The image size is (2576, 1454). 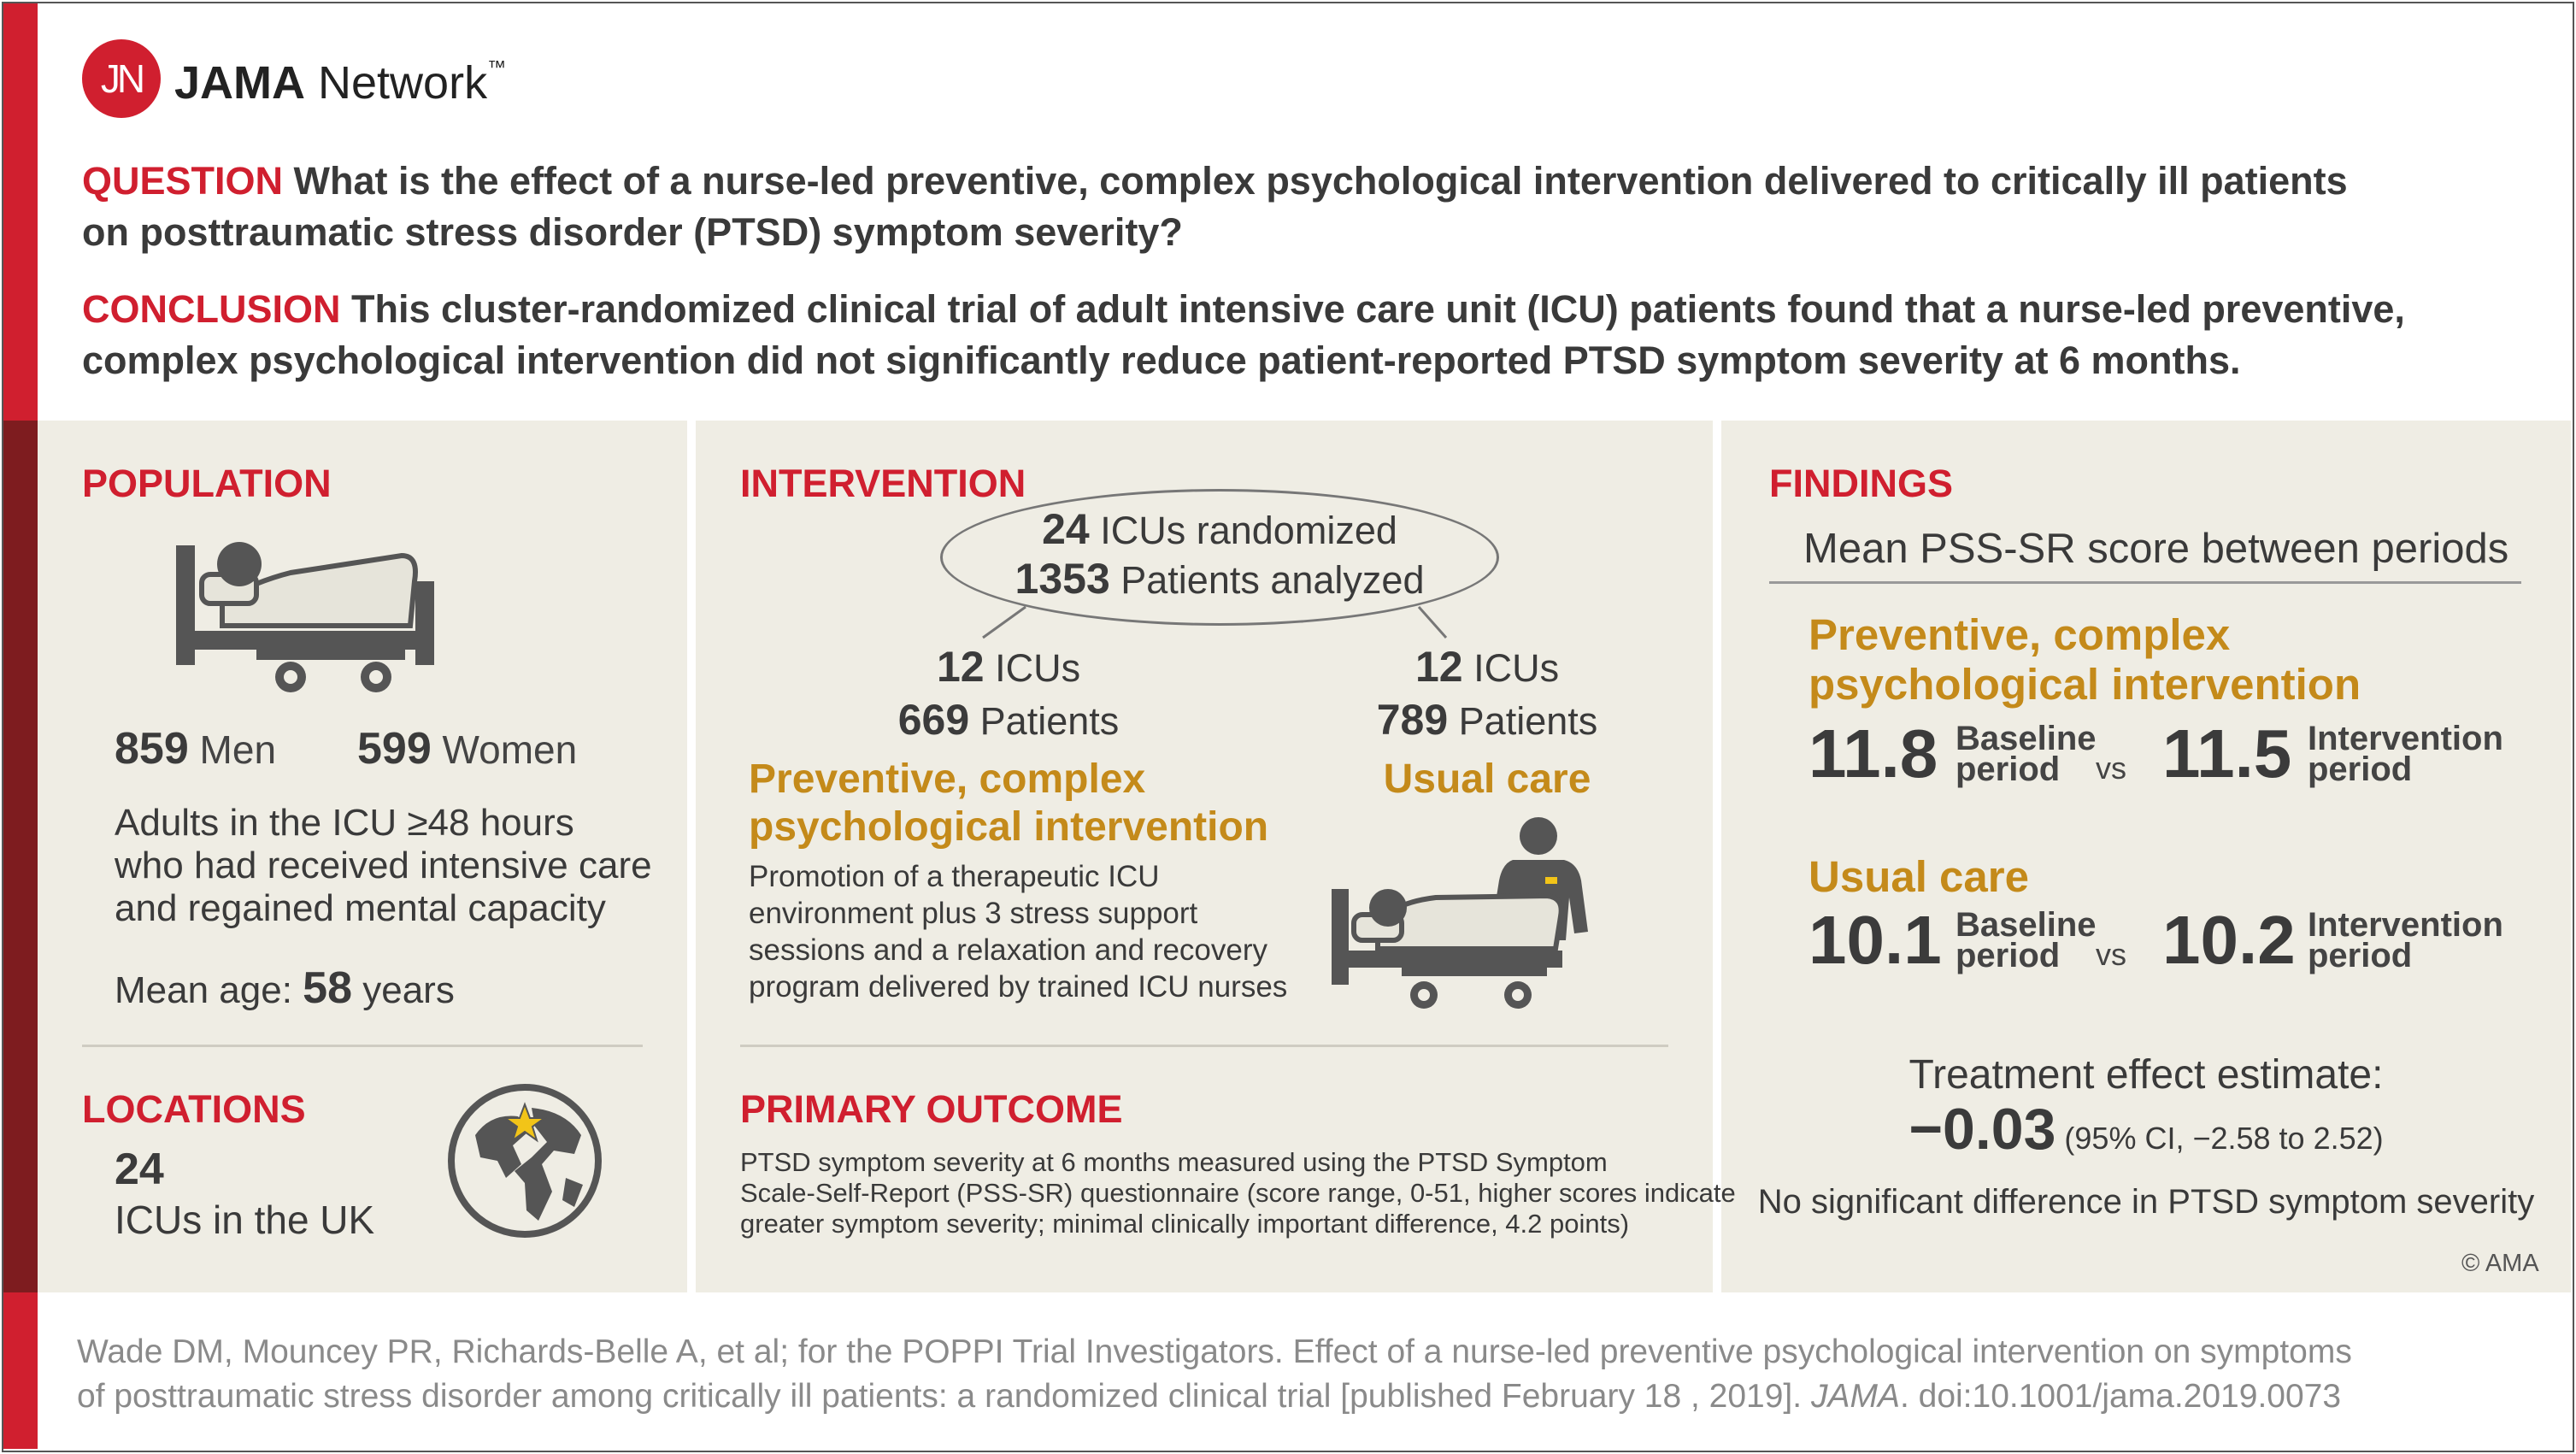 I want to click on analyzed-patients: 1353 Patients analyzed, so click(x=1219, y=578).